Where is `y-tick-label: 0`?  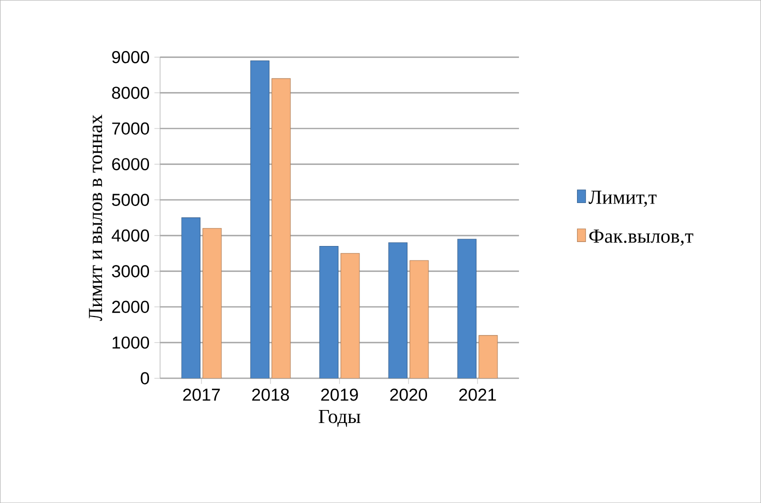
y-tick-label: 0 is located at coordinates (145, 378).